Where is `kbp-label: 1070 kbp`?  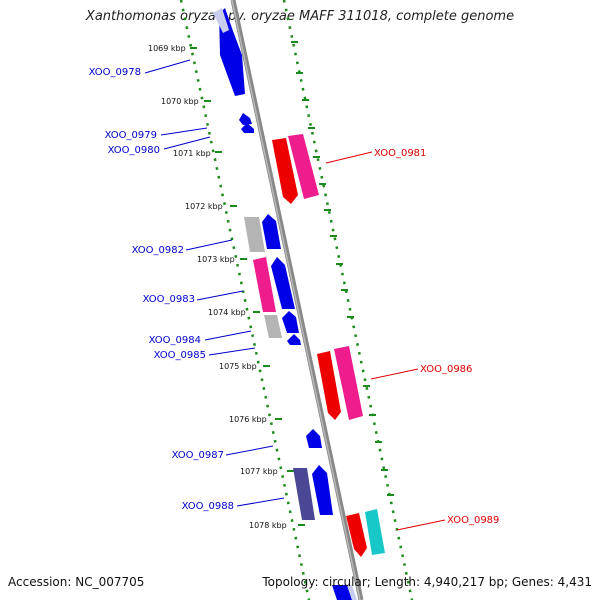 kbp-label: 1070 kbp is located at coordinates (180, 101).